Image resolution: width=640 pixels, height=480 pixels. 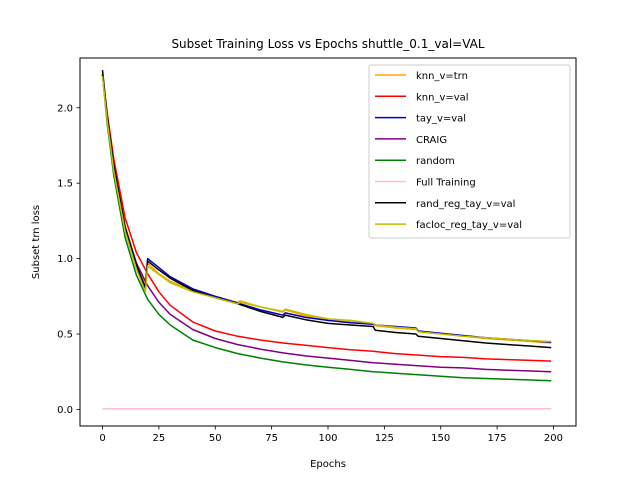 I want to click on legend-label-3: CRAIG, so click(x=431, y=140).